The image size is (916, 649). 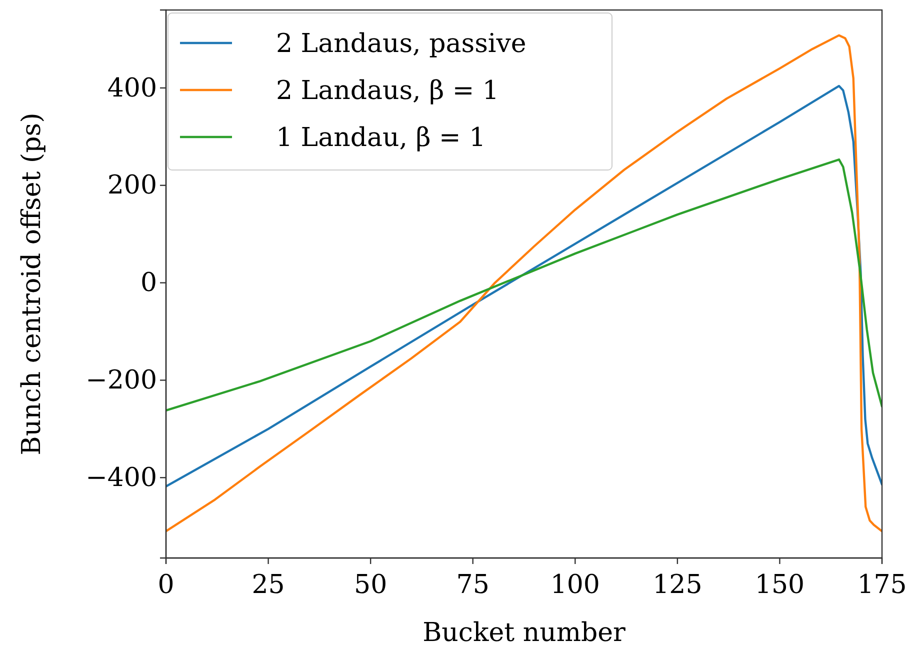 What do you see at coordinates (121, 381) in the screenshot?
I see `y-tick-label: −200` at bounding box center [121, 381].